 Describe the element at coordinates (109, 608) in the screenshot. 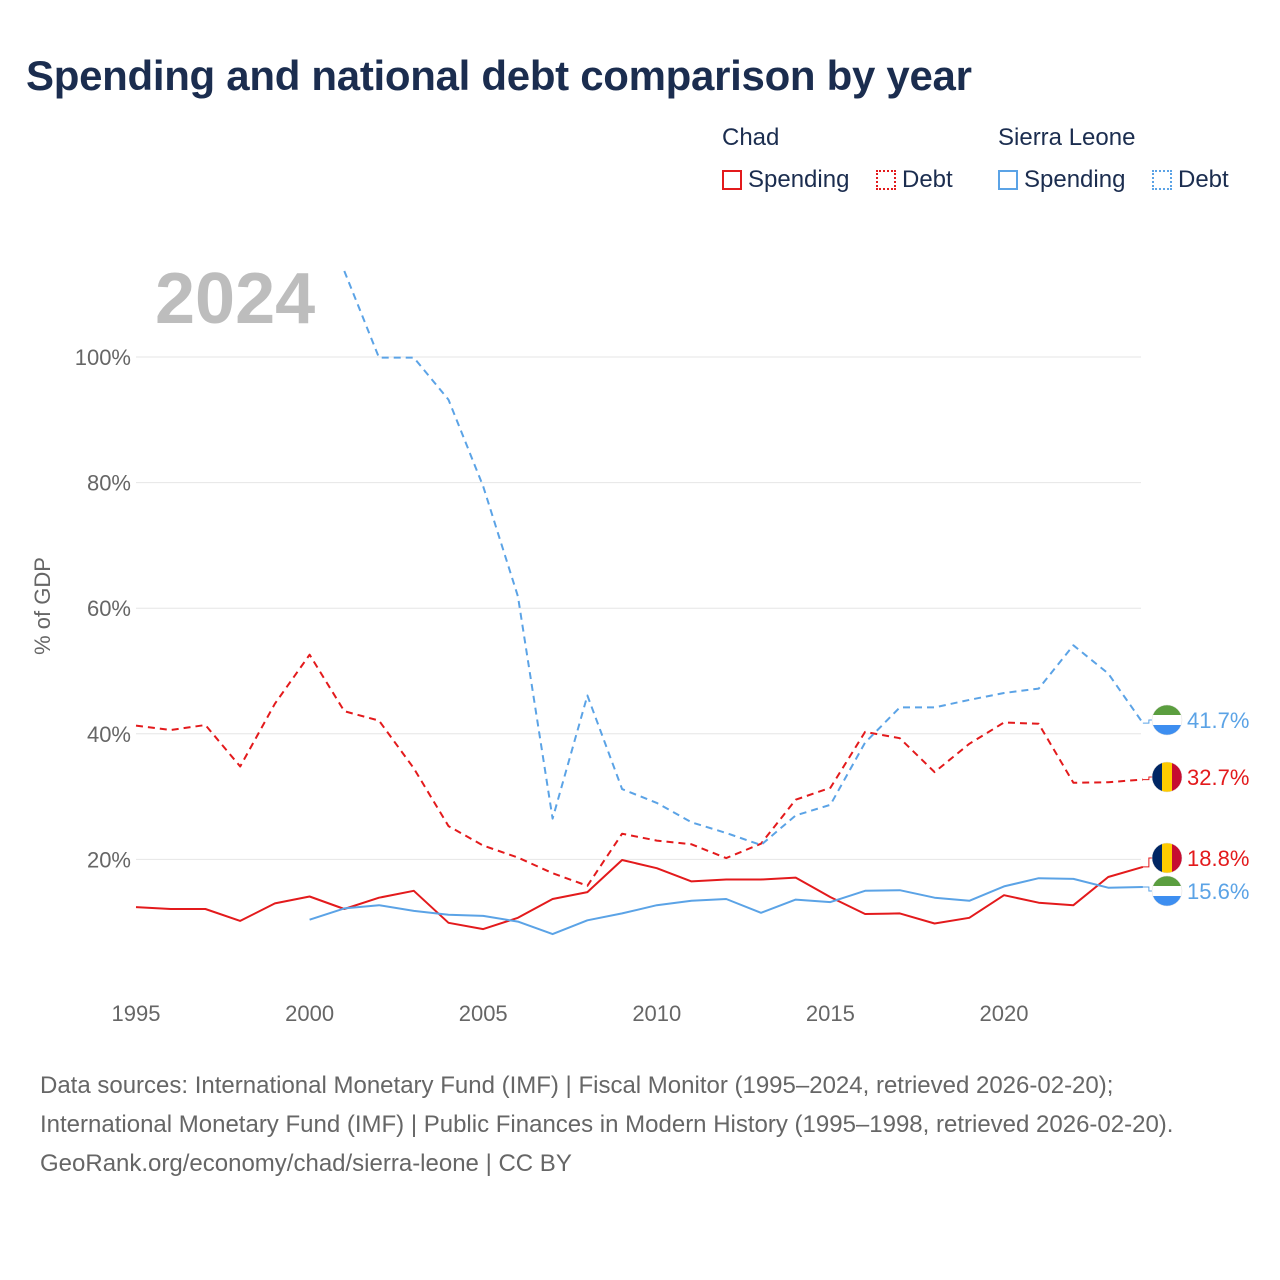

I see `y-tick-label: 60%` at that location.